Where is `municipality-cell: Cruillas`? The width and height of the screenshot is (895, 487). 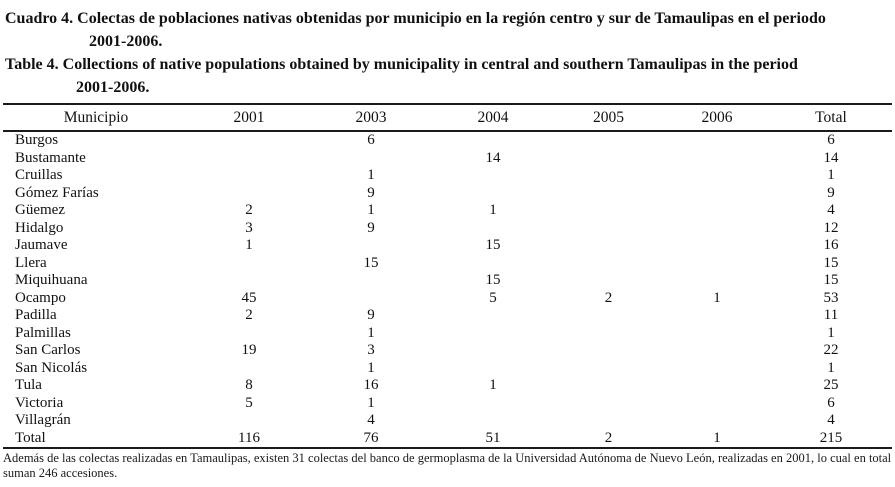
municipality-cell: Cruillas is located at coordinates (39, 175).